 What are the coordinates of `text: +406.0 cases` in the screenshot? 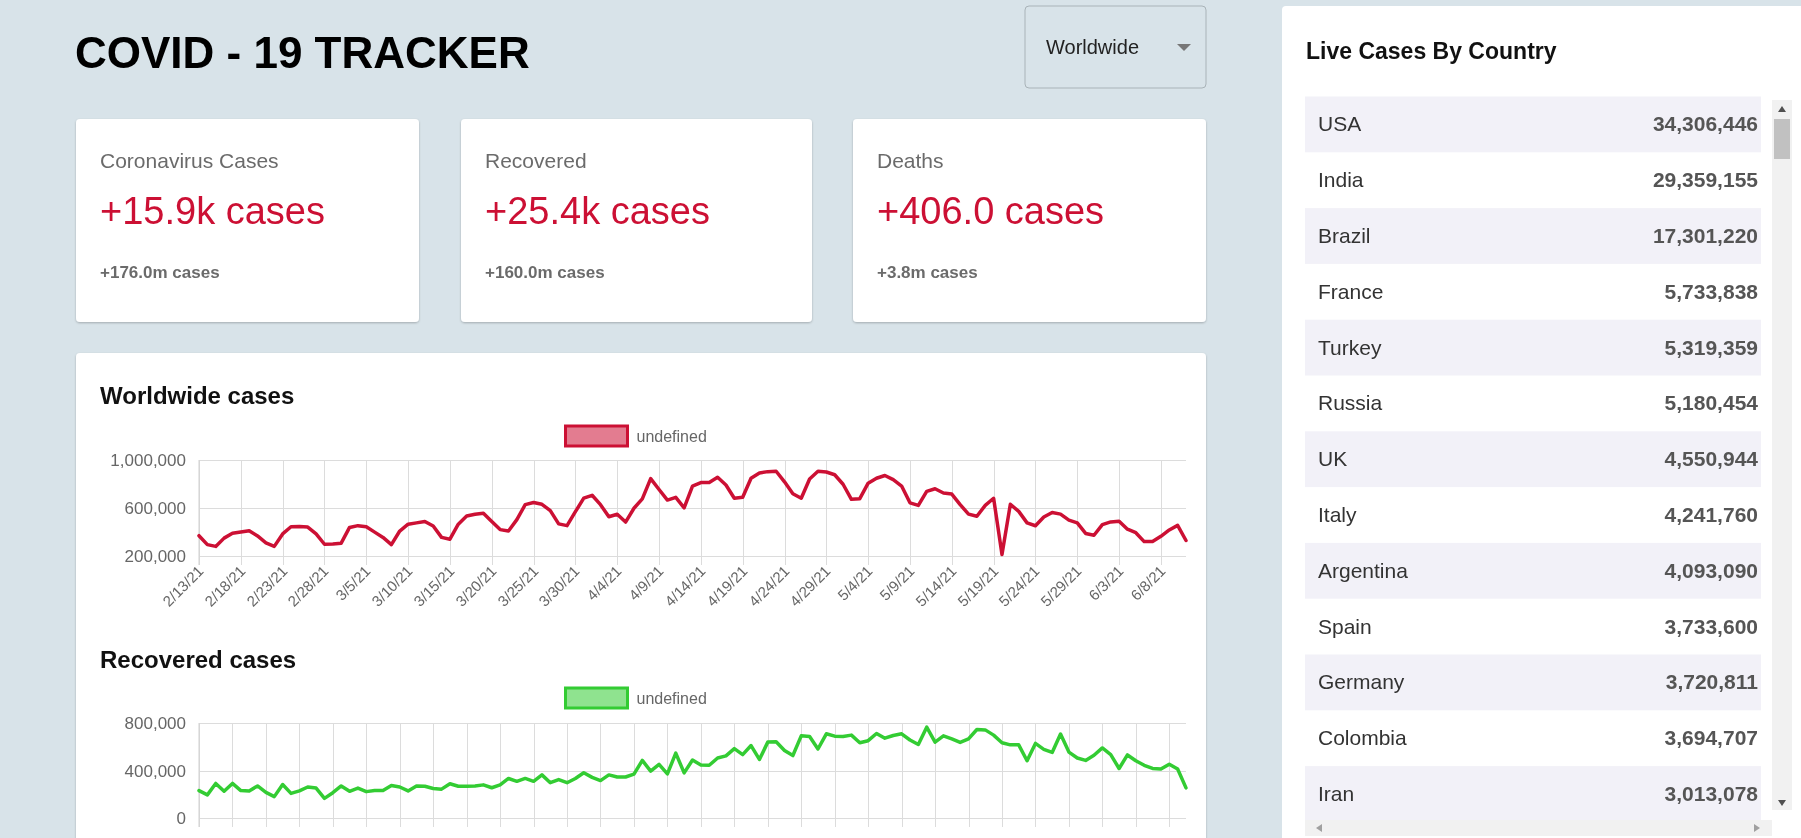 It's located at (991, 211).